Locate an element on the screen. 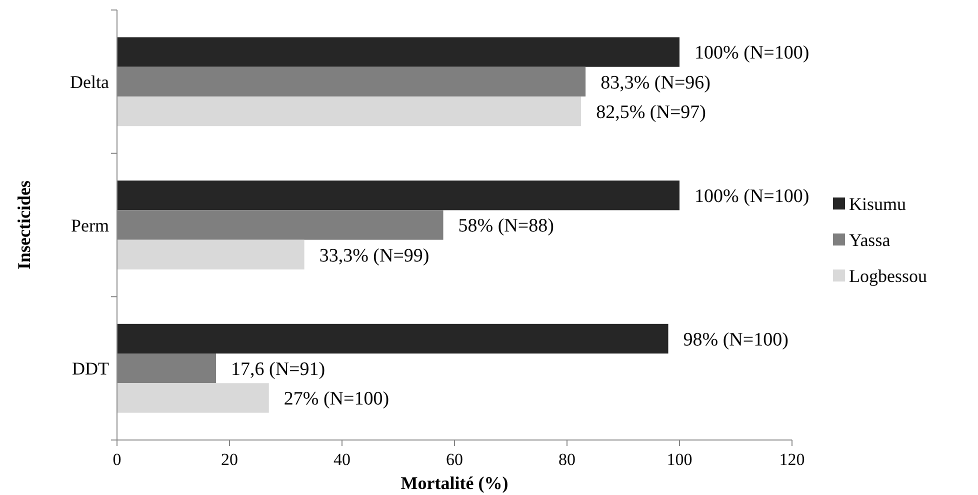 The height and width of the screenshot is (495, 978). x-tick-label: 0 is located at coordinates (117, 459).